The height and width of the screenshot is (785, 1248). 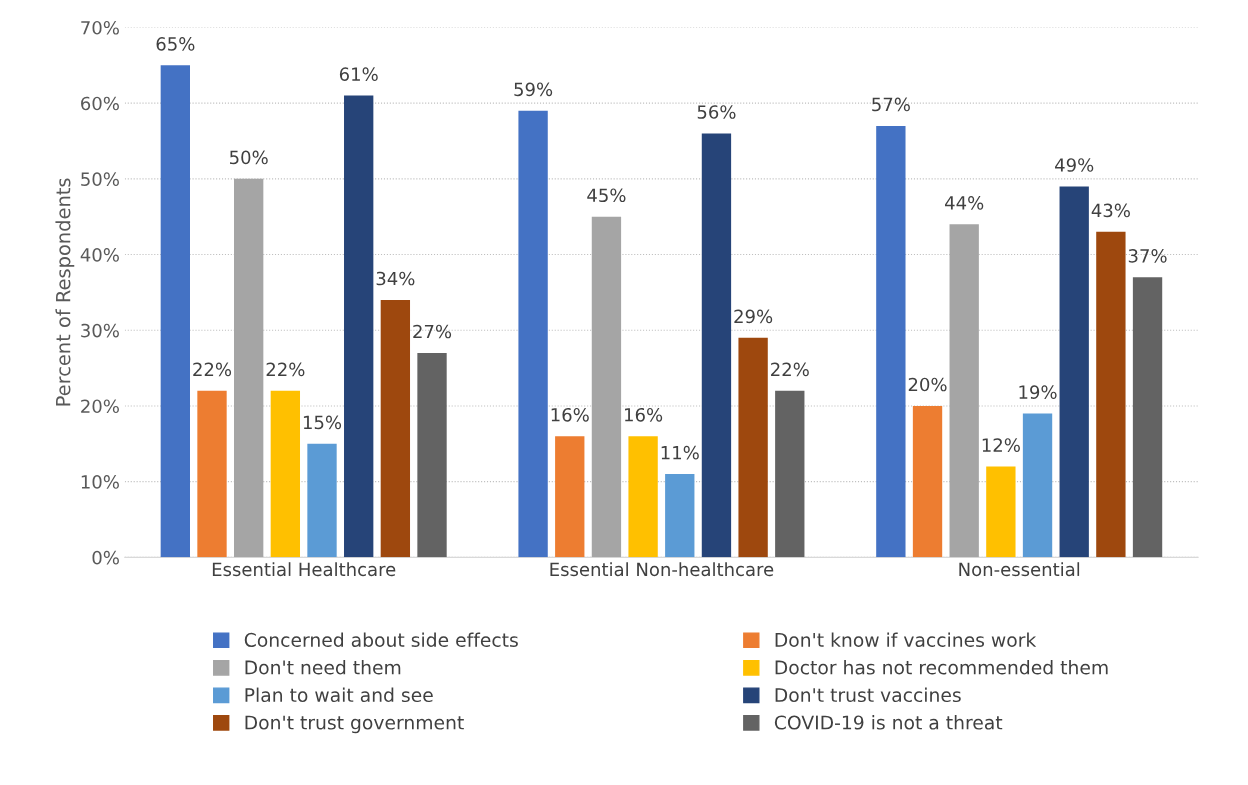 What do you see at coordinates (395, 278) in the screenshot?
I see `data-label: 34%` at bounding box center [395, 278].